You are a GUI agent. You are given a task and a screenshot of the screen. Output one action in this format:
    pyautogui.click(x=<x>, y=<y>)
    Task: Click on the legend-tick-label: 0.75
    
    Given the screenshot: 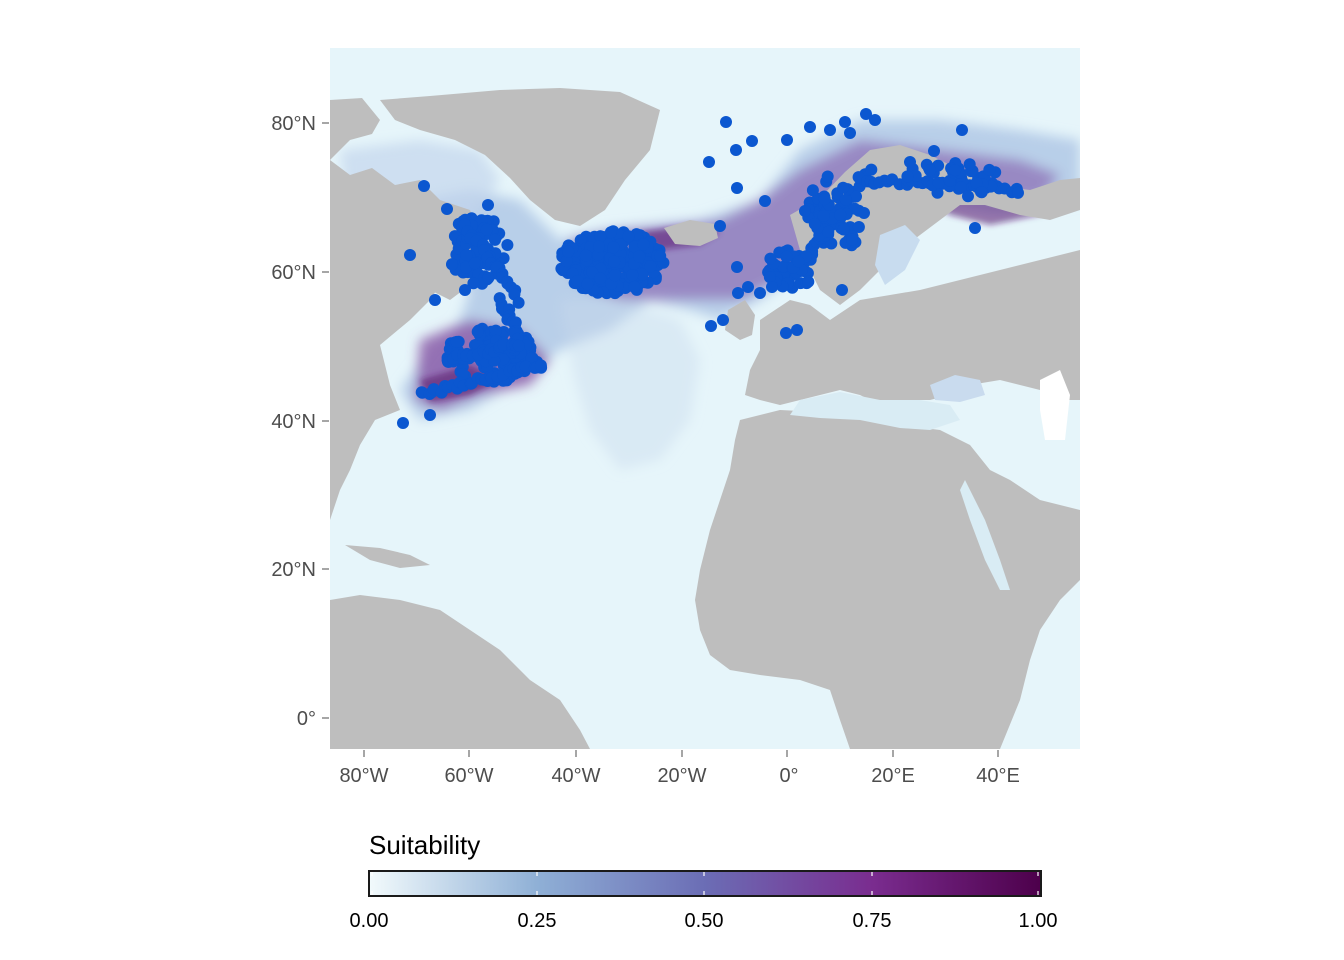 What is the action you would take?
    pyautogui.click(x=872, y=921)
    